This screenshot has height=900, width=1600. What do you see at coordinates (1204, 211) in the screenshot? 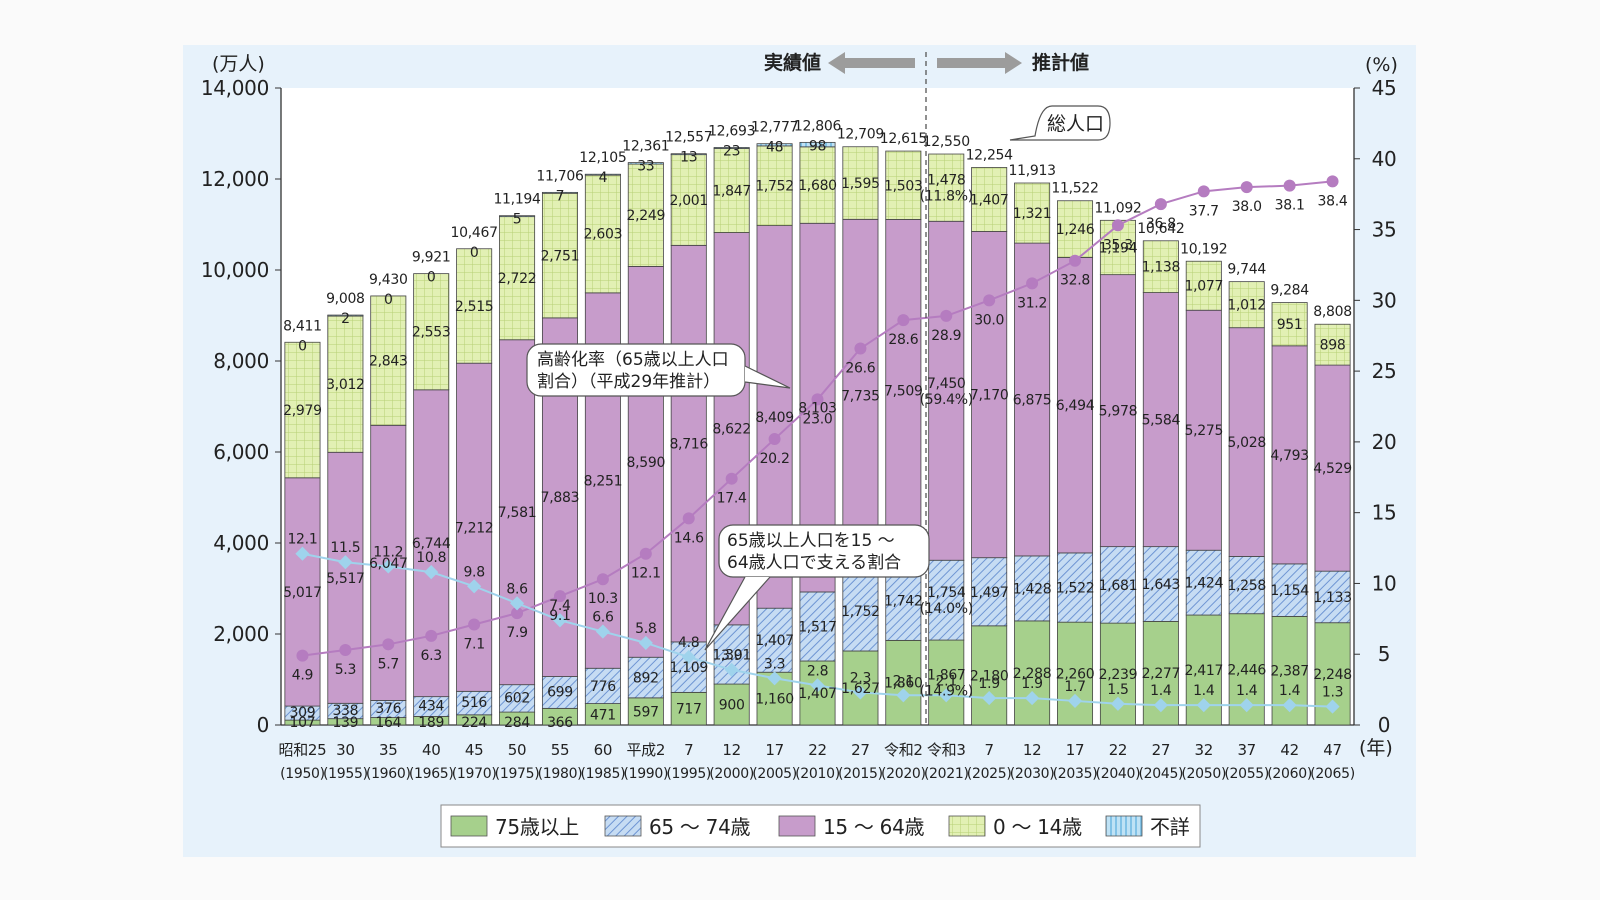
I see `aging-rate-label: 37.7` at bounding box center [1204, 211].